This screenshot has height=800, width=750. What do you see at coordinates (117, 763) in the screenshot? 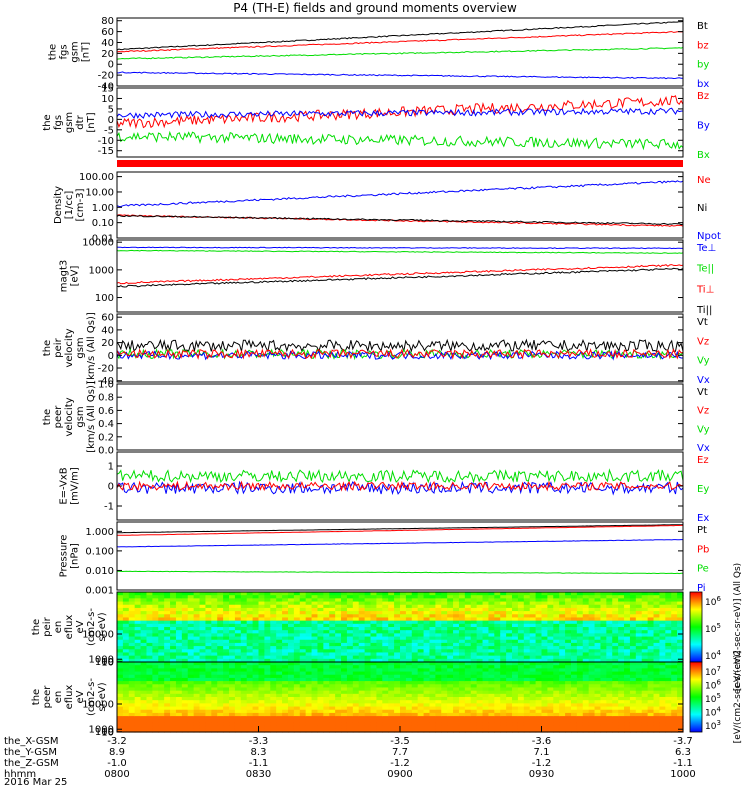
I see `x-axis-value: -1.0` at bounding box center [117, 763].